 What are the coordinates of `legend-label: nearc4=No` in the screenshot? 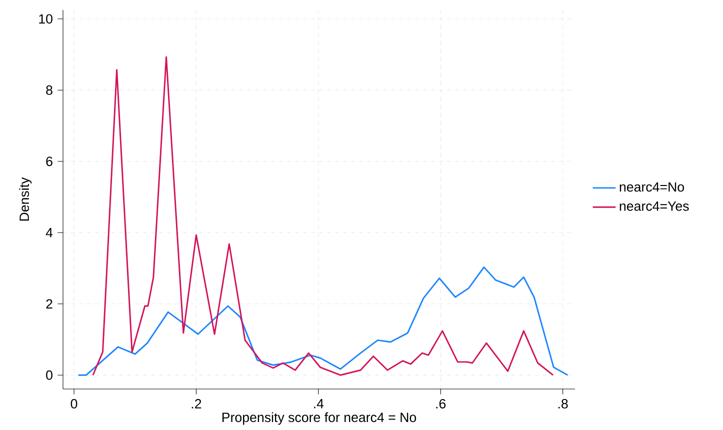 It's located at (652, 187).